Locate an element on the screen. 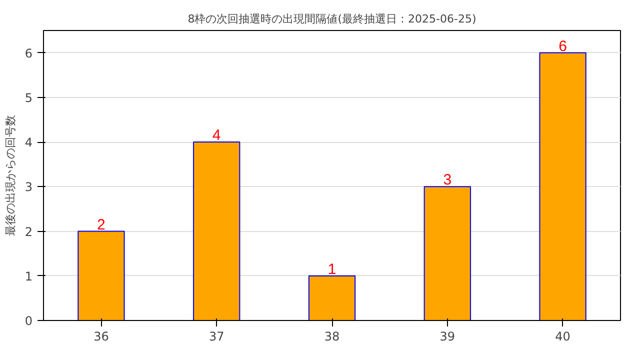 The width and height of the screenshot is (640, 360). data-label: 6 is located at coordinates (562, 46).